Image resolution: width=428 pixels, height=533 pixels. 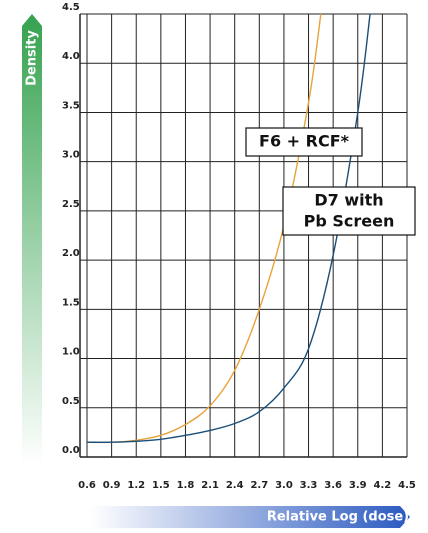 I want to click on x-tick-label: 2.4, so click(x=235, y=485).